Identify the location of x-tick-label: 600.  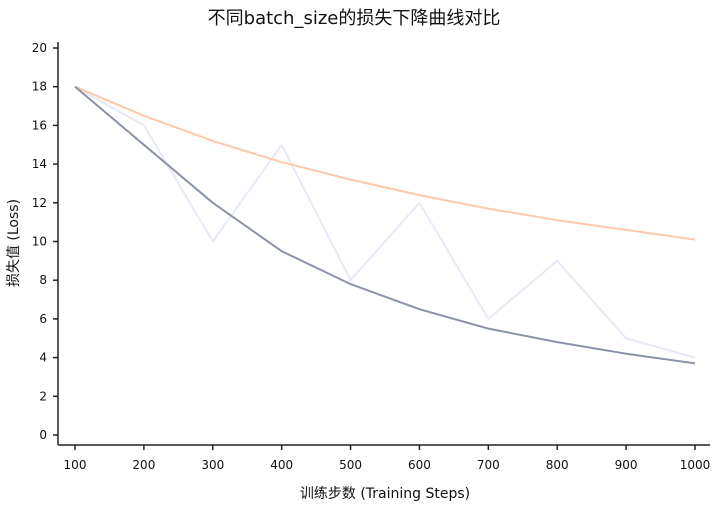
(419, 465).